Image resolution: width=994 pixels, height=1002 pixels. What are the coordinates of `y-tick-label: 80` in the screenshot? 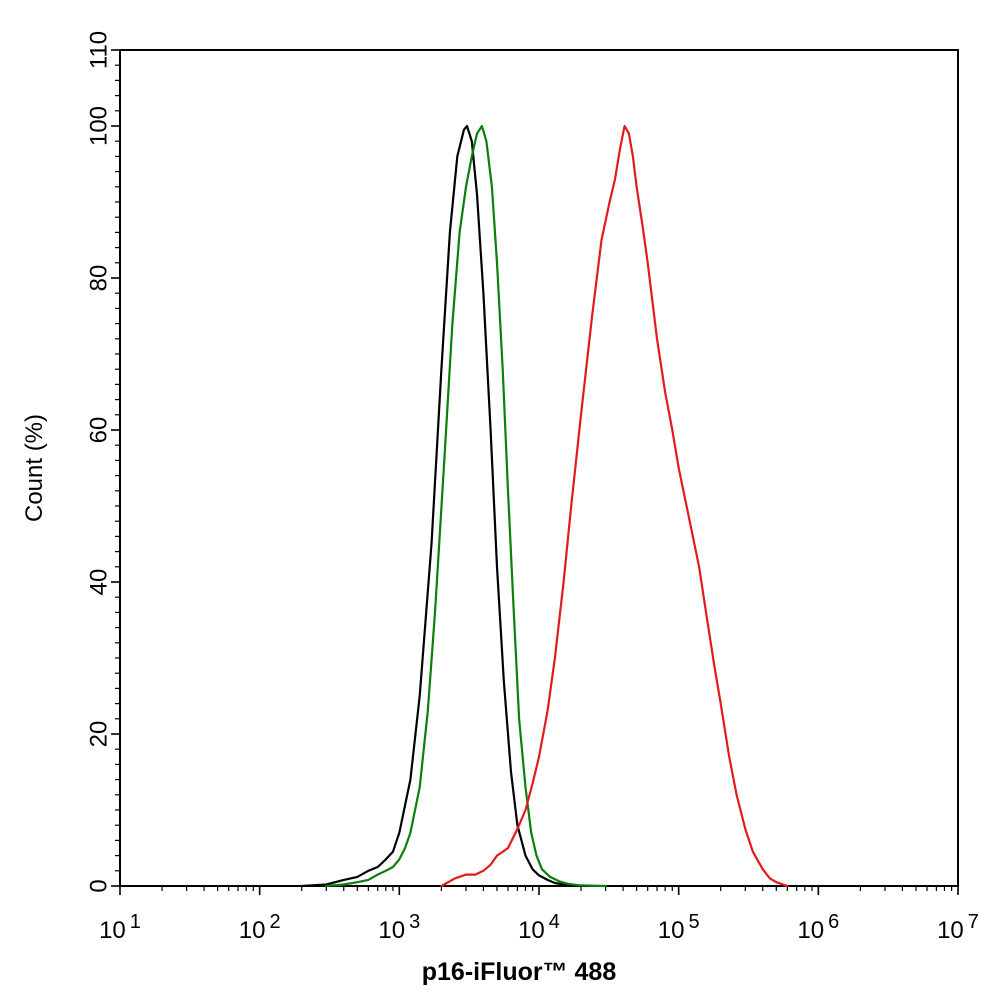 It's located at (98, 278).